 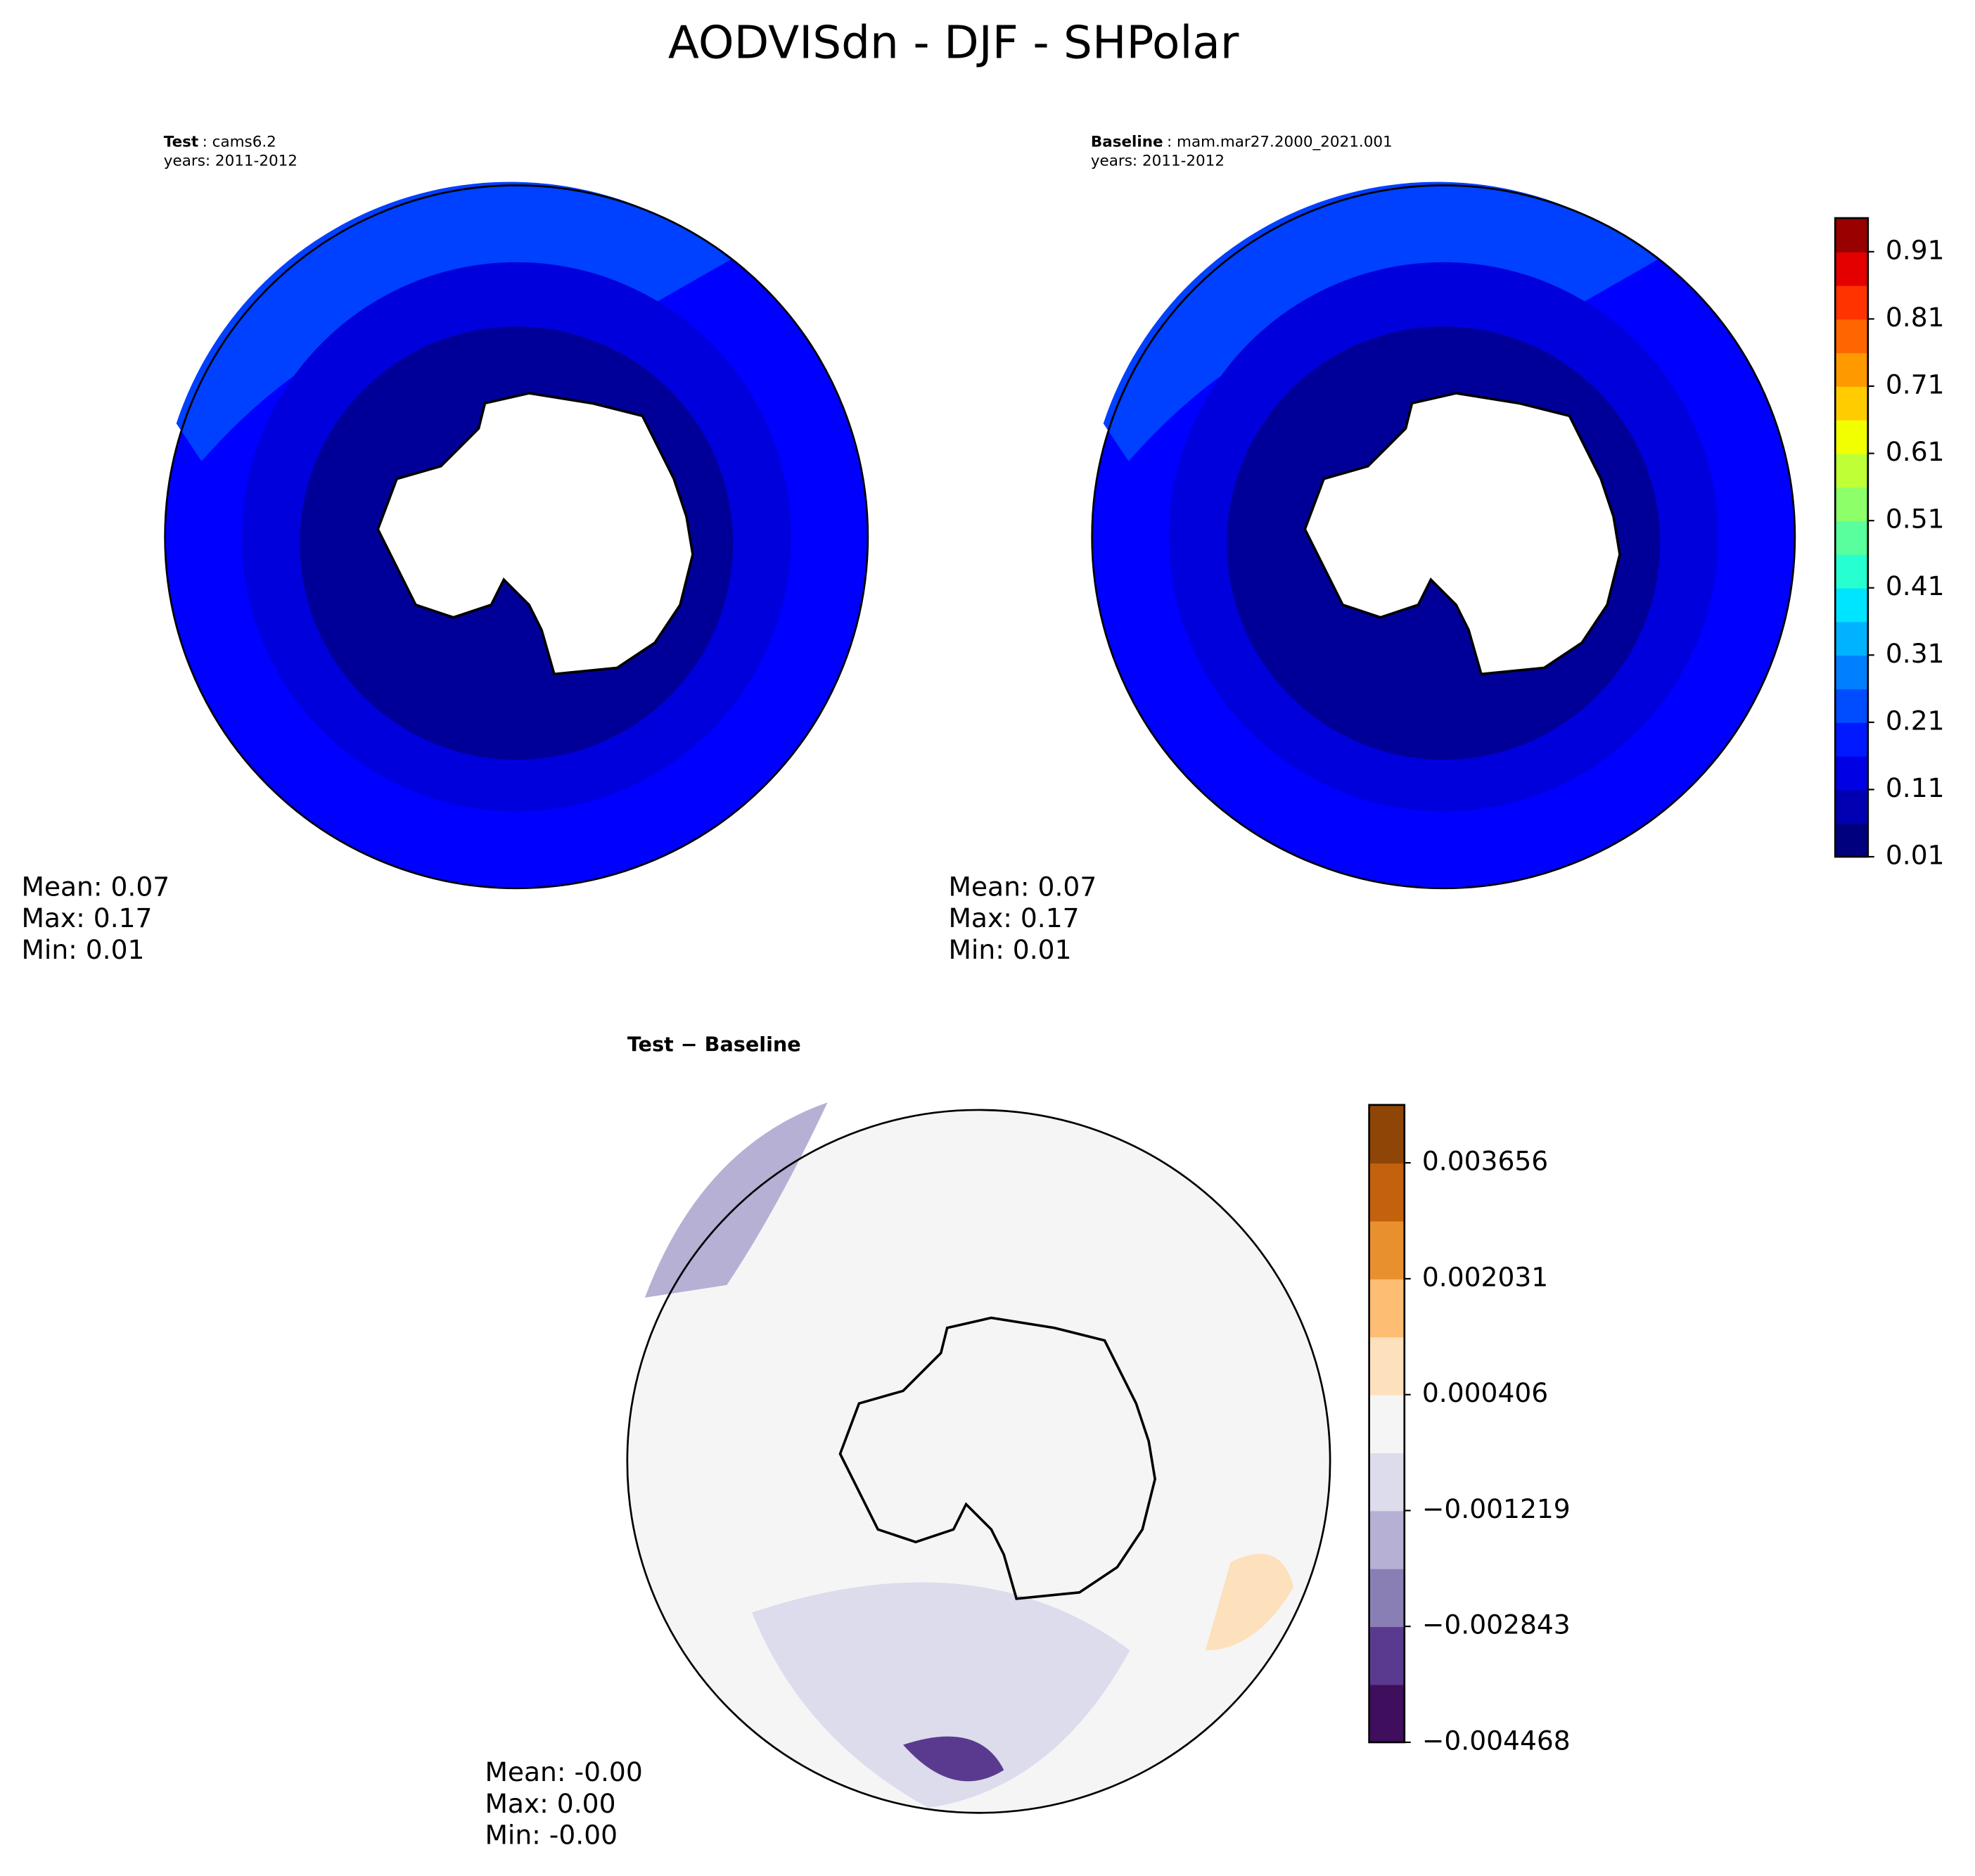 I want to click on colorbar-tick-label: 0.002031, so click(x=1485, y=1276).